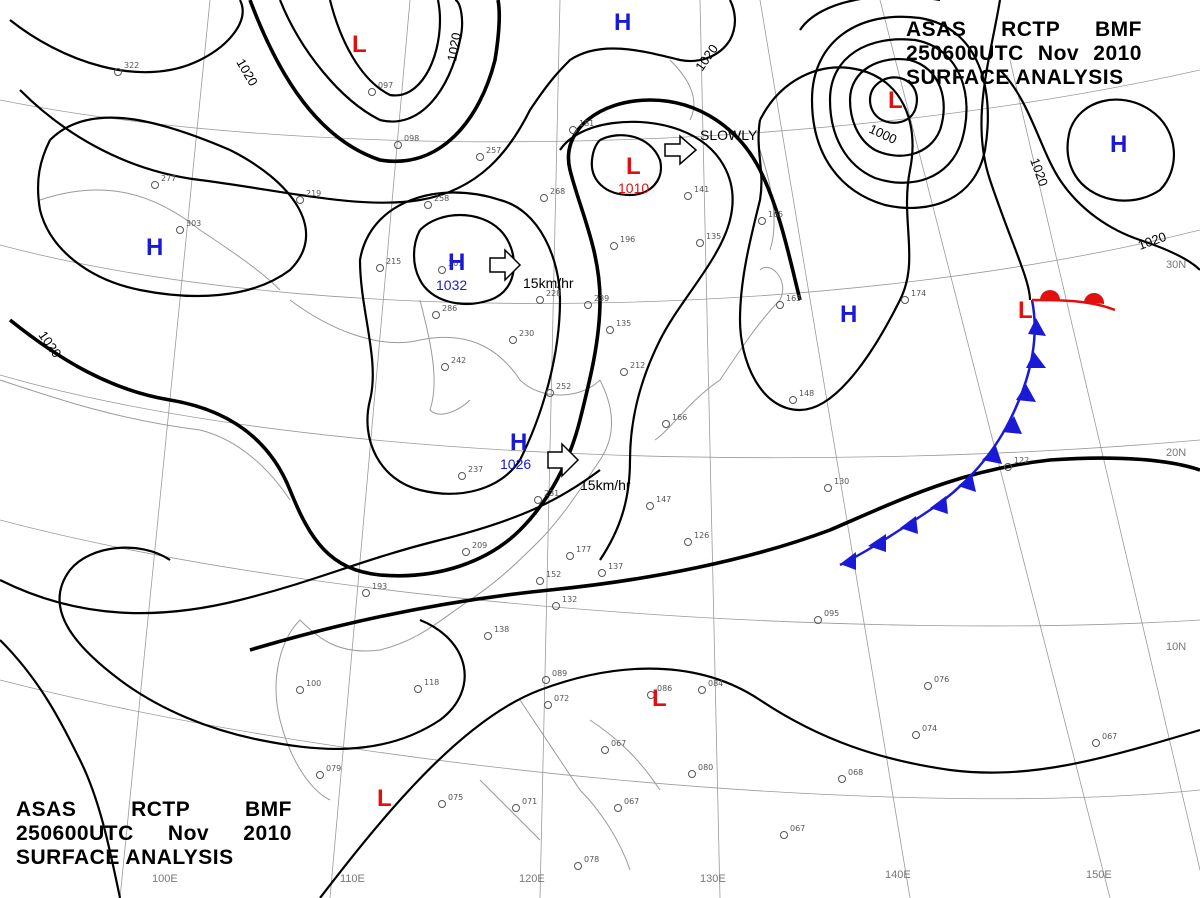 This screenshot has height=898, width=1200. Describe the element at coordinates (1015, 77) in the screenshot. I see `title-product: SURFACE ANALYSIS` at that location.